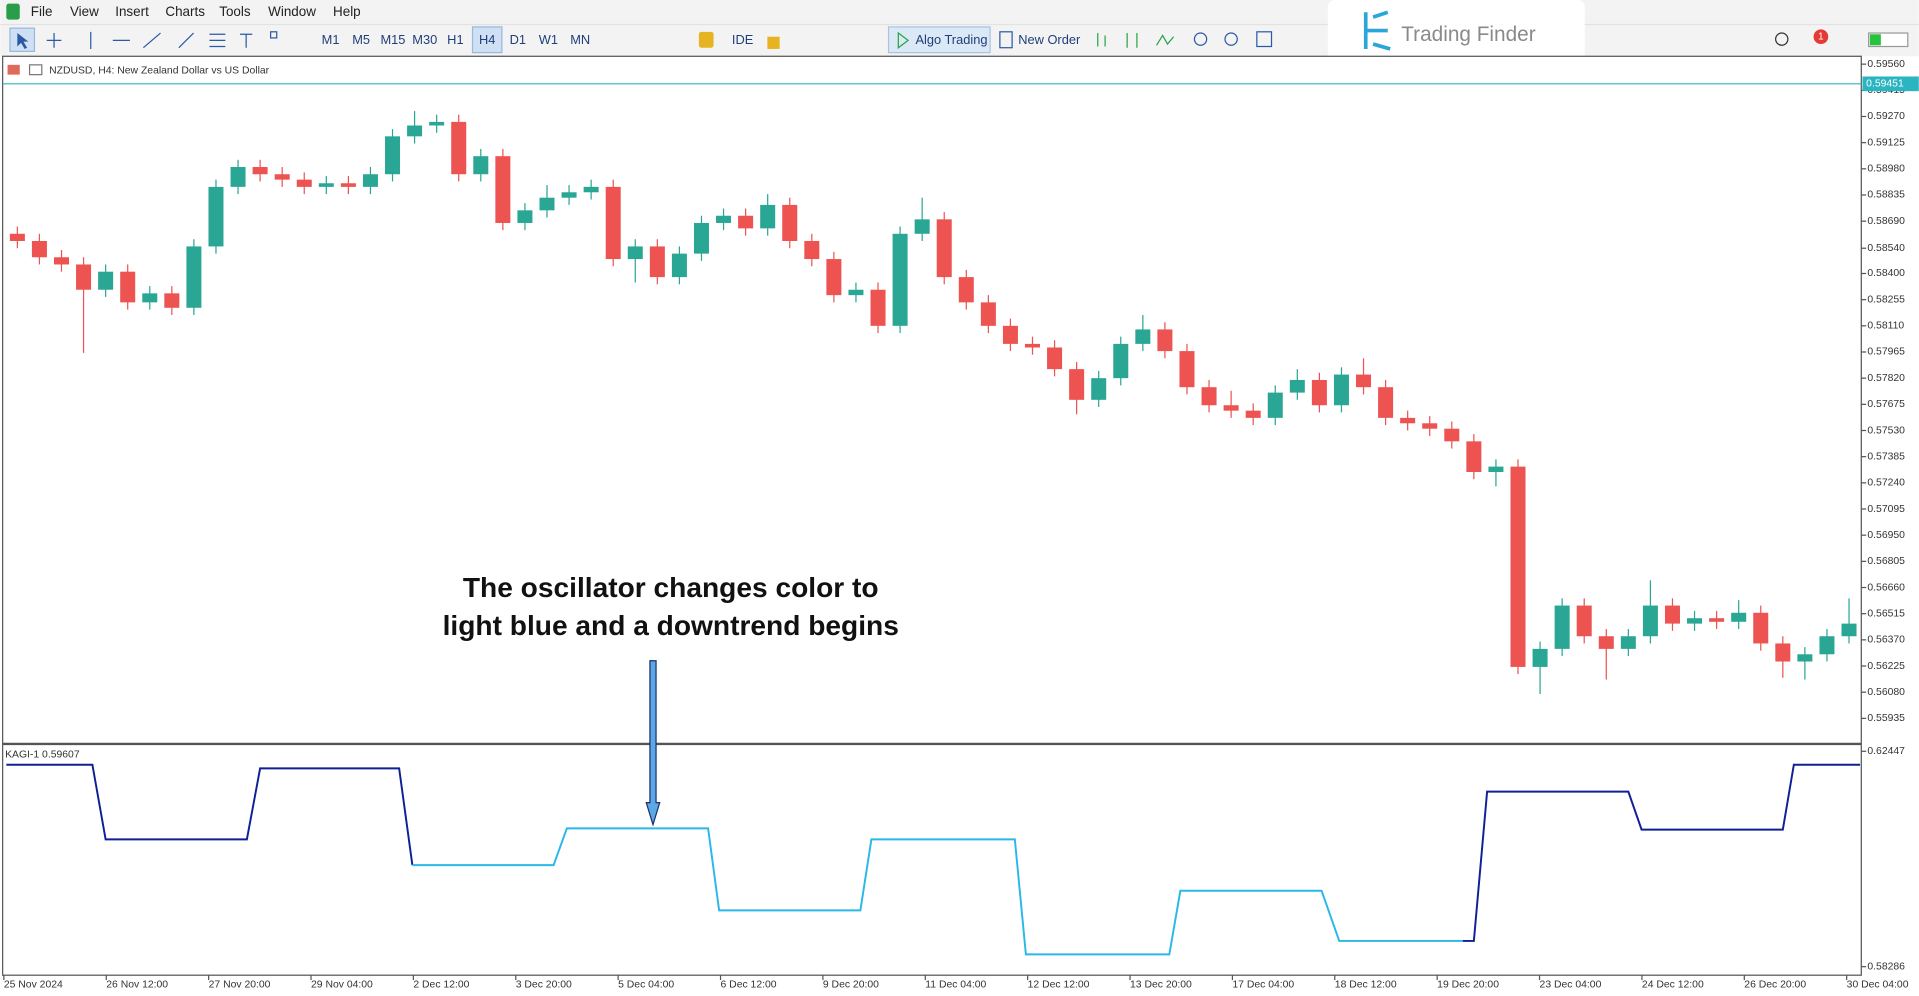  What do you see at coordinates (441, 985) in the screenshot?
I see `x-tick-label: 2 Dec 12:00` at bounding box center [441, 985].